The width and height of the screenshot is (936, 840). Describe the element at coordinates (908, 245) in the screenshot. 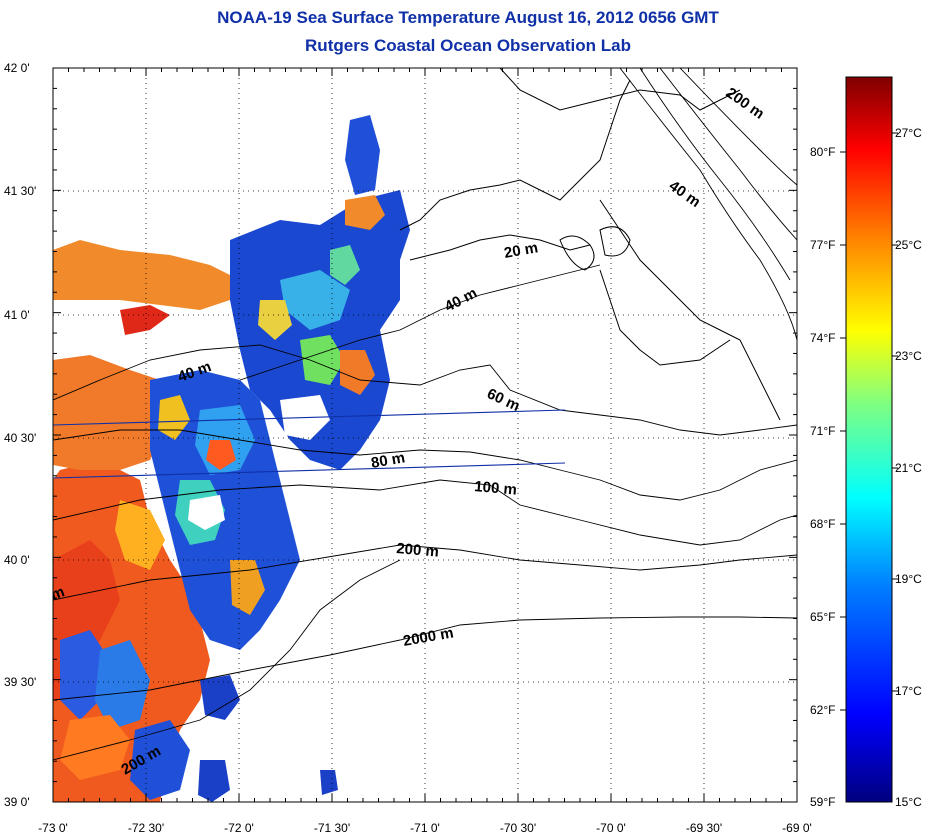

I see `celsius-label: 25°C` at that location.